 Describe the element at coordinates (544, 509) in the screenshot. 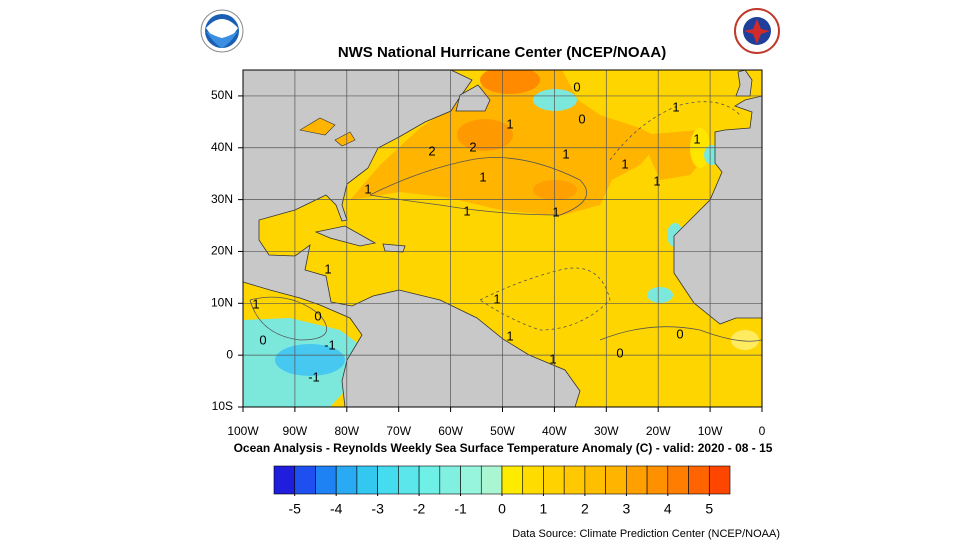

I see `colorbar-label: 1` at that location.